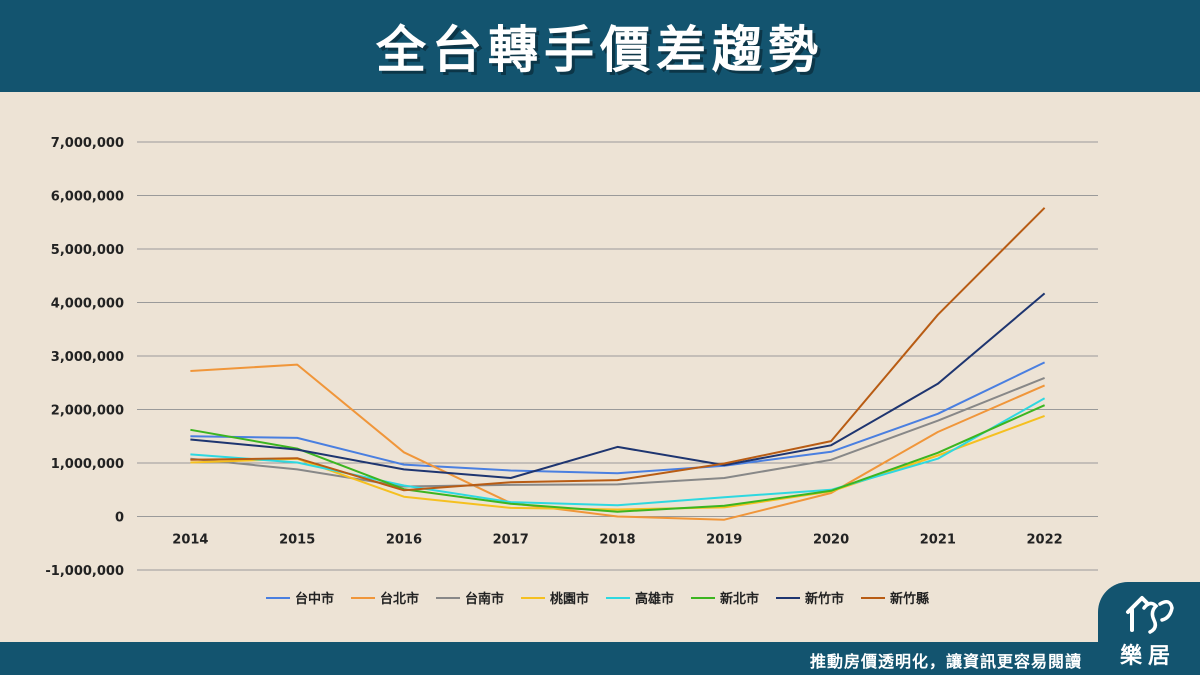  What do you see at coordinates (84, 571) in the screenshot?
I see `y-tick-label: -1,000,000` at bounding box center [84, 571].